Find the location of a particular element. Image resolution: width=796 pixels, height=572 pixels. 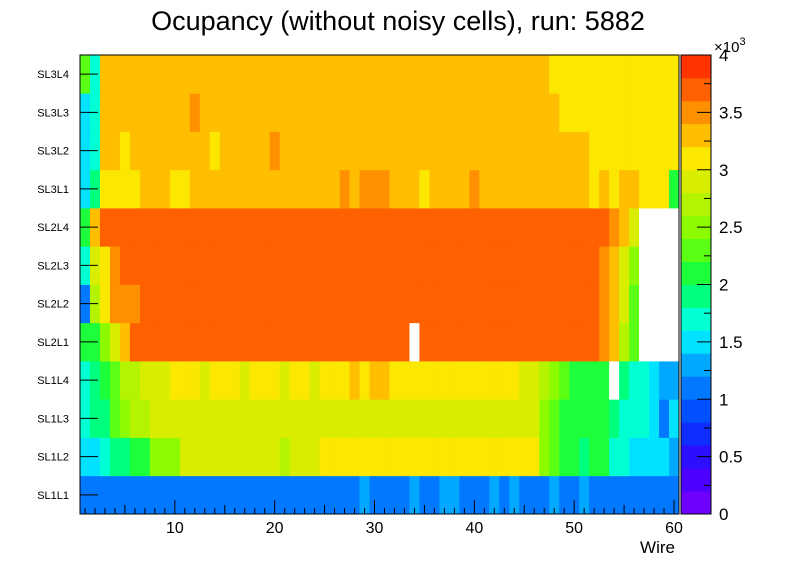

colorbar-multiplier-base: ×10 is located at coordinates (726, 47).